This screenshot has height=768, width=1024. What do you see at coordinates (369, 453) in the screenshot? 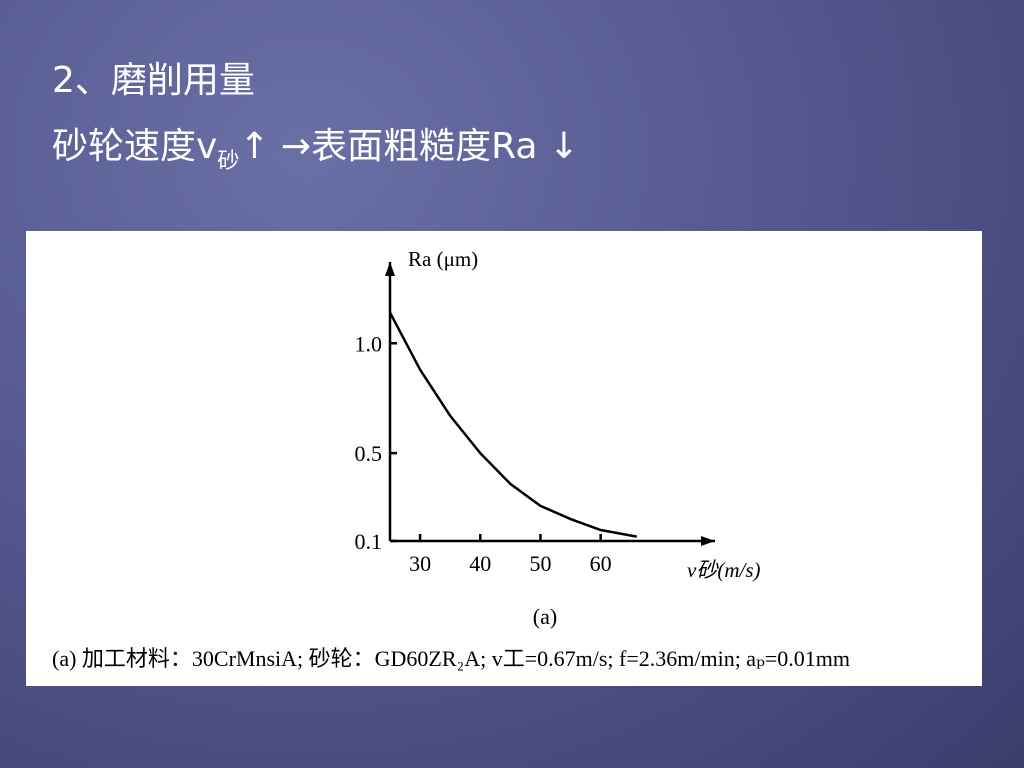
I see `y-tick-label: 0.5` at bounding box center [369, 453].